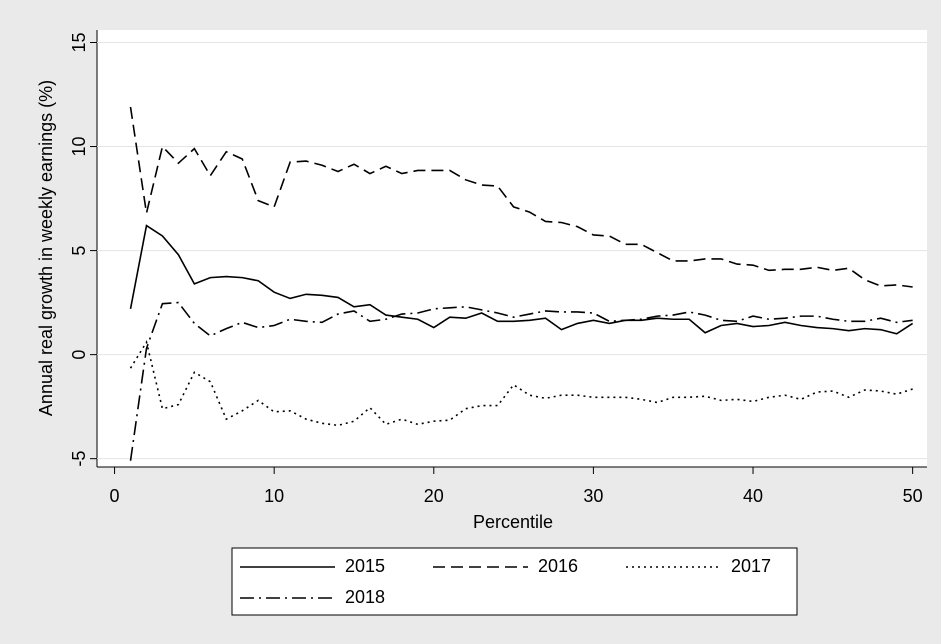  Describe the element at coordinates (751, 566) in the screenshot. I see `legend-label: 2017` at that location.